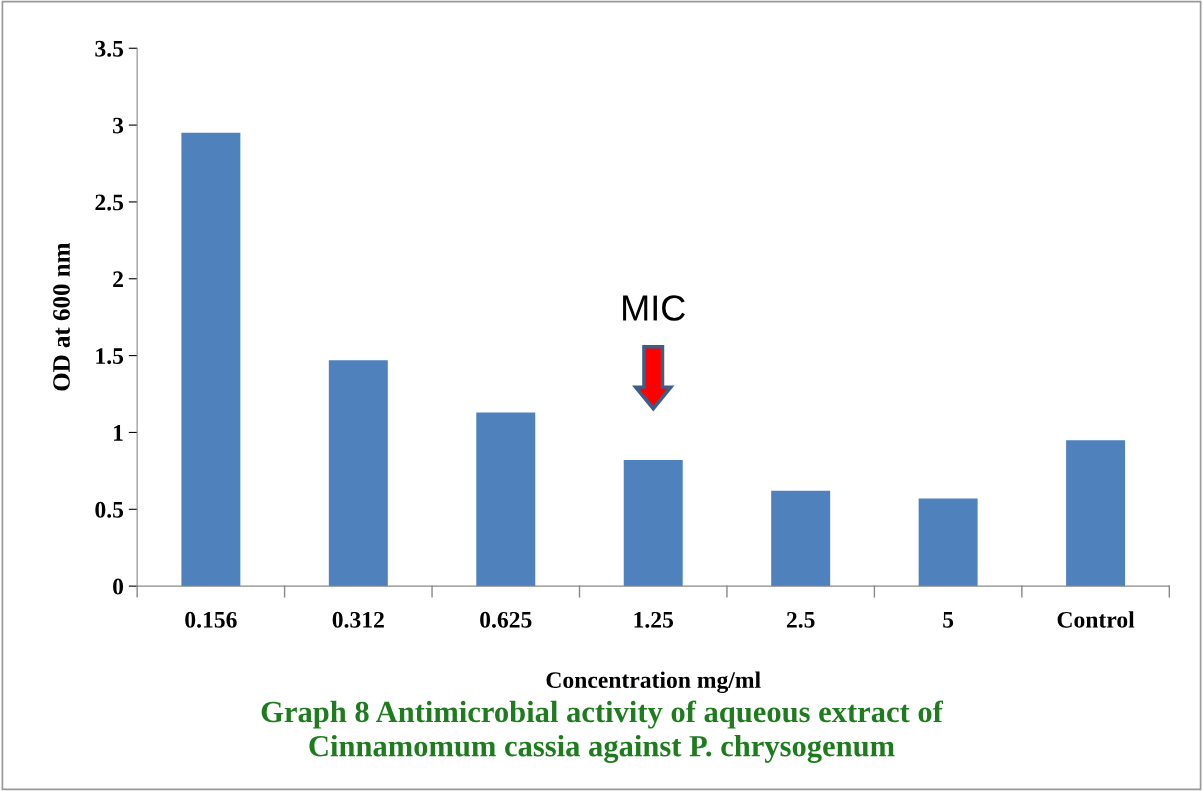  What do you see at coordinates (654, 308) in the screenshot?
I see `annotation: MIC` at bounding box center [654, 308].